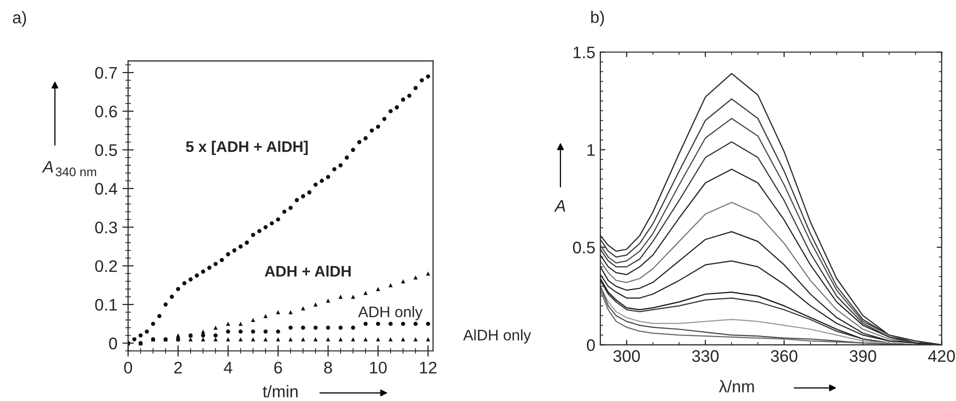 This screenshot has height=401, width=956. What do you see at coordinates (307, 271) in the screenshot?
I see `series-label: ADH + AlDH` at bounding box center [307, 271].